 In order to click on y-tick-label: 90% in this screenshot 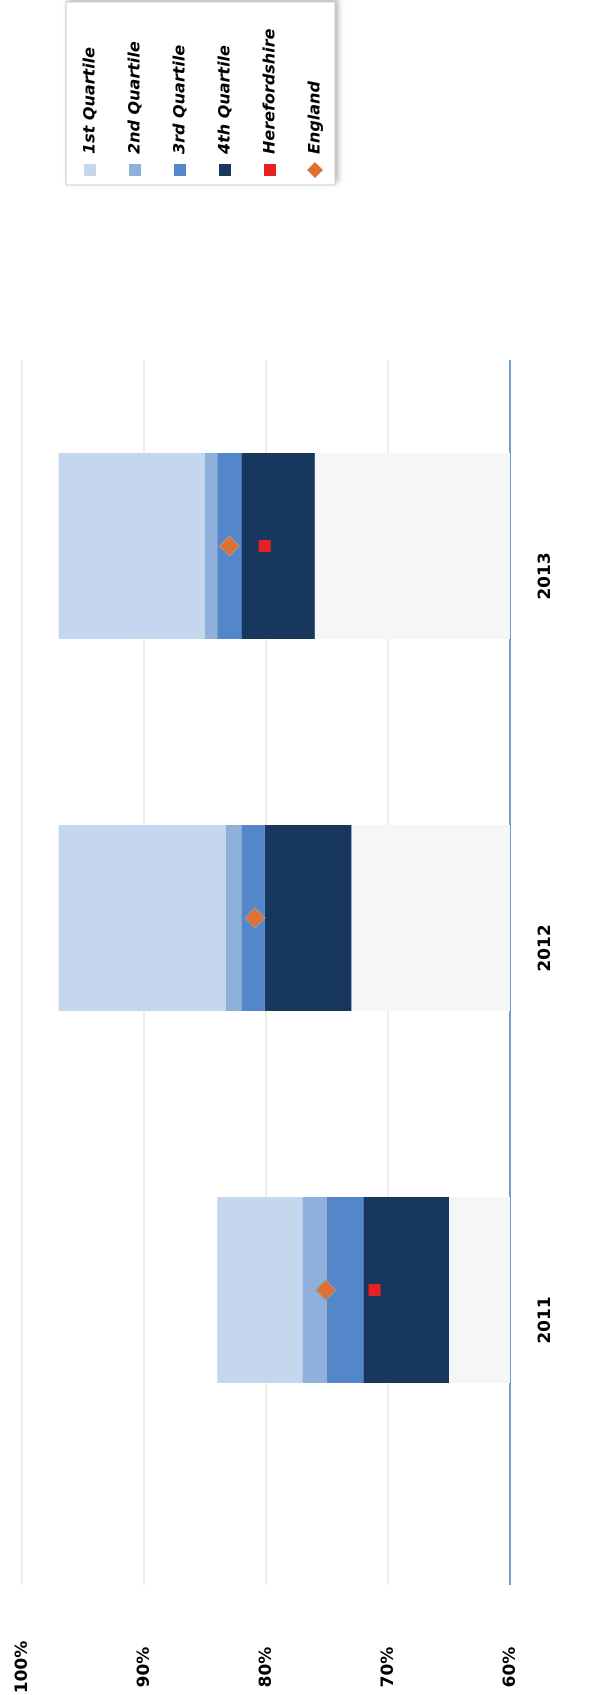, I will do `click(144, 1667)`.